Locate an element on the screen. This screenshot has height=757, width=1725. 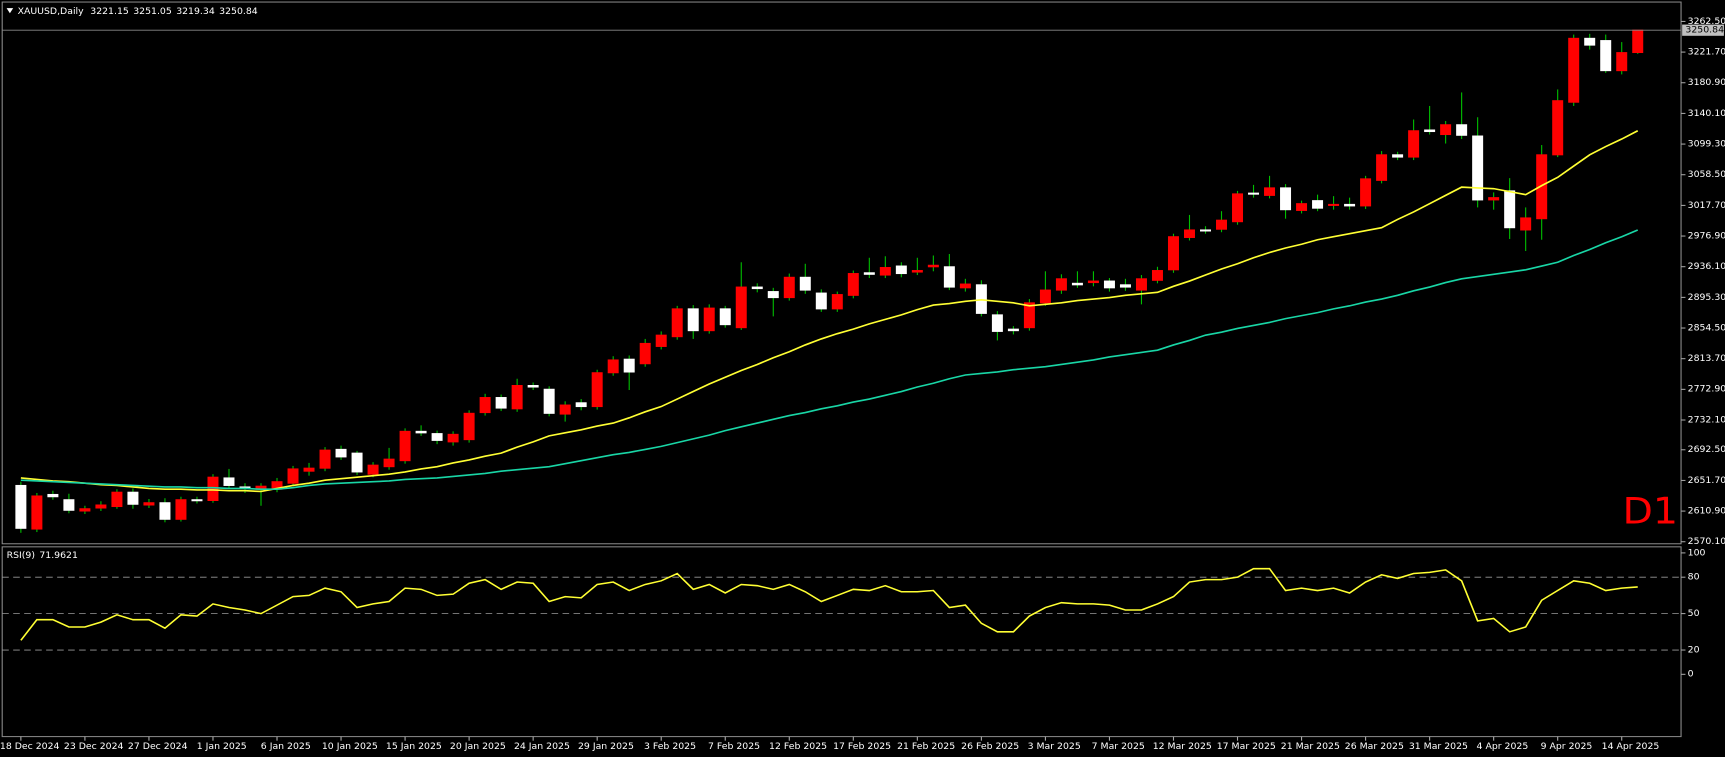
x-tick-label: 17 Mar 2025 is located at coordinates (1246, 747).